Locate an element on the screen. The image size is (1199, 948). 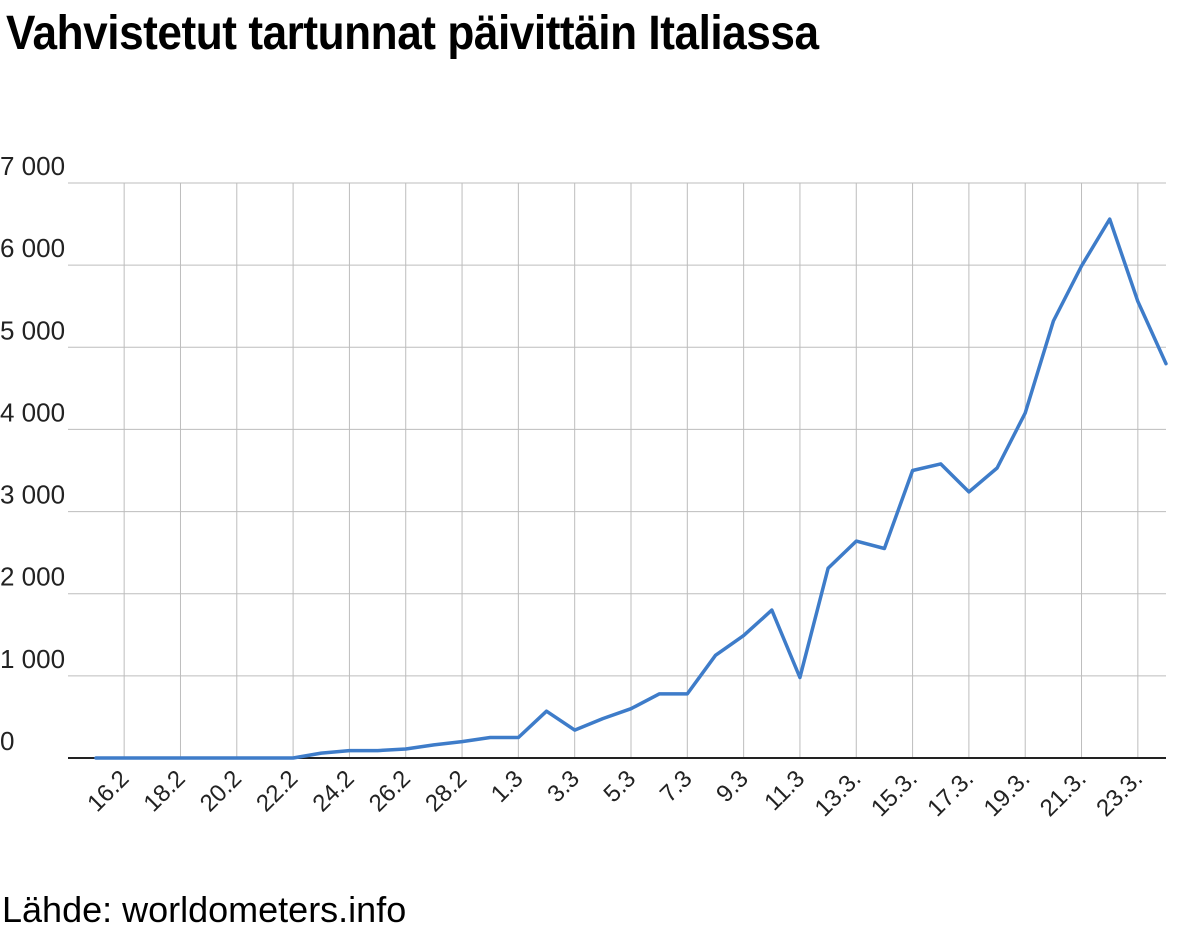
source-note: Lähde: worldometers.info is located at coordinates (204, 909).